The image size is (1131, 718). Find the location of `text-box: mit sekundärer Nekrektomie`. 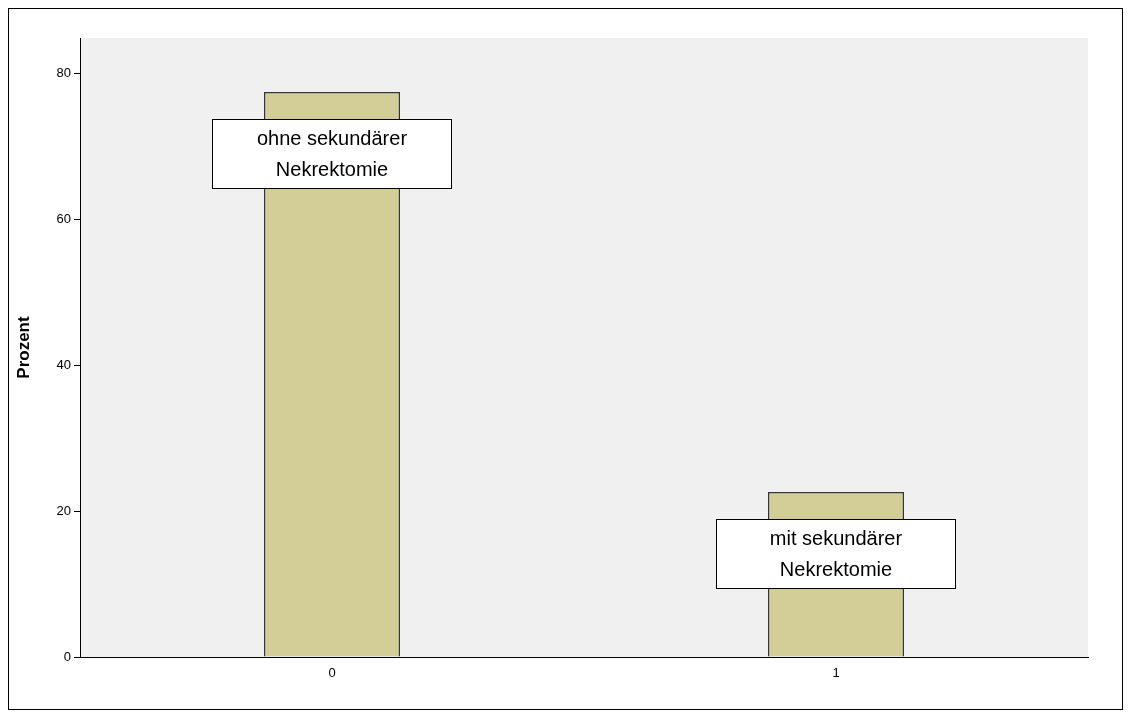

text-box: mit sekundärer Nekrektomie is located at coordinates (836, 554).